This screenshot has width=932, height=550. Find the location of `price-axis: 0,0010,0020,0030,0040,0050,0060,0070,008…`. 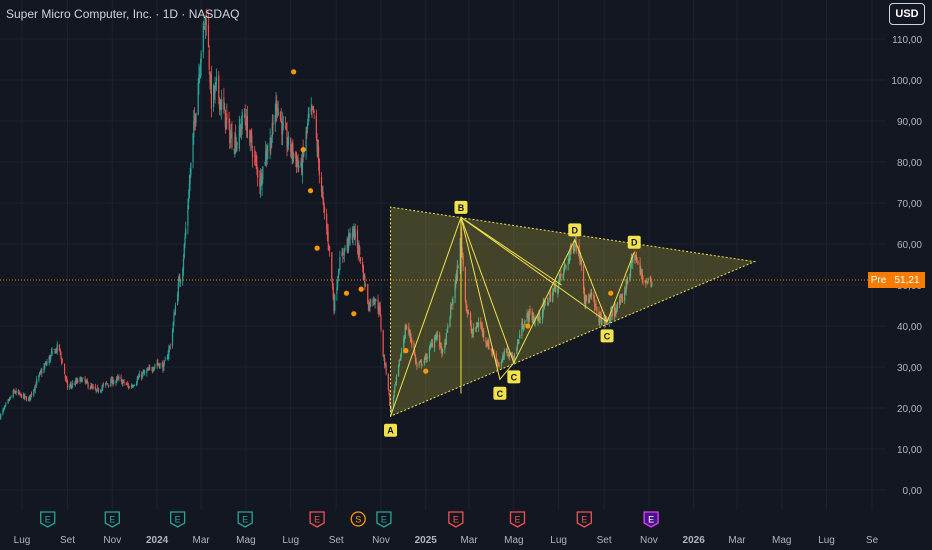

price-axis: 0,0010,0020,0030,0040,0050,0060,0070,008… is located at coordinates (906, 266).